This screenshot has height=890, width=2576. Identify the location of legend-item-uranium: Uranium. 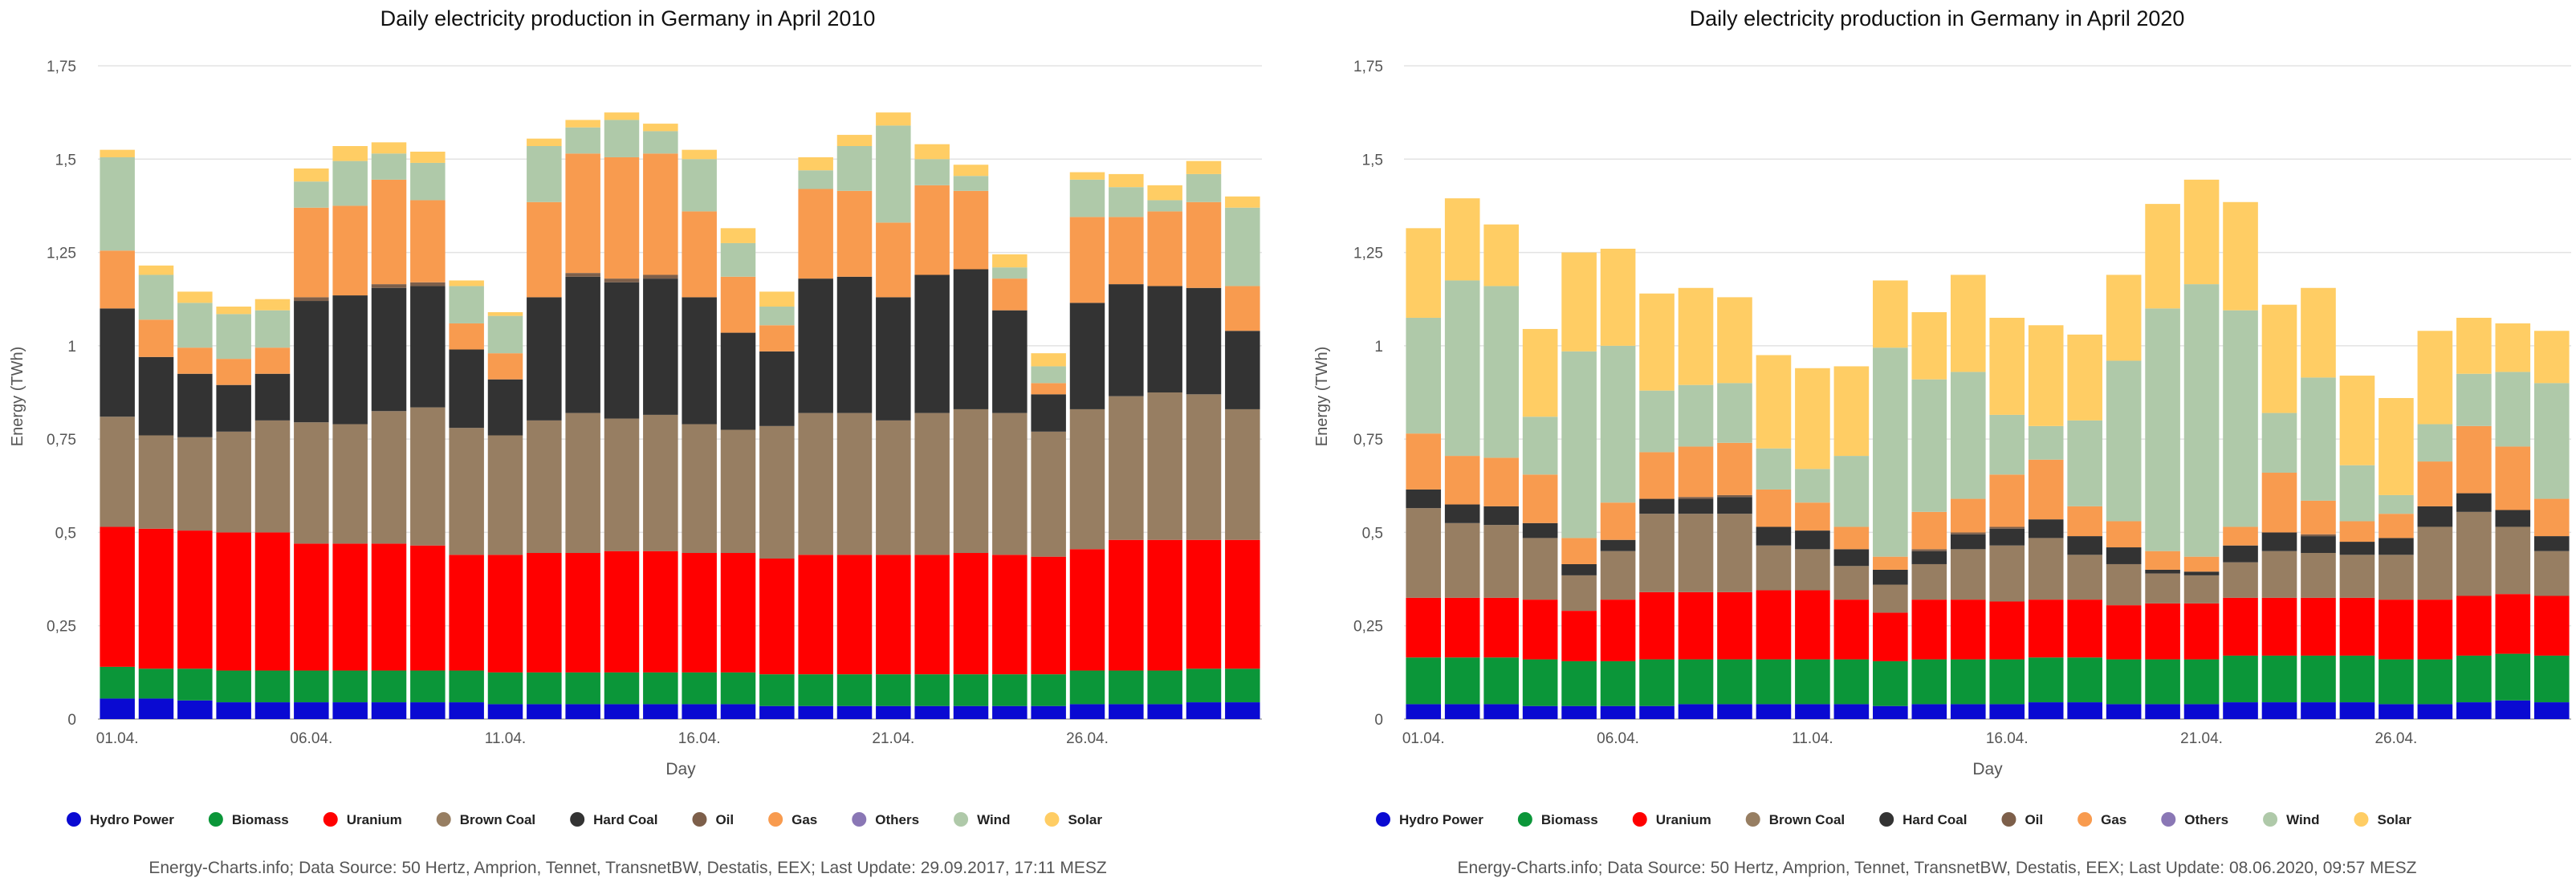
(363, 820).